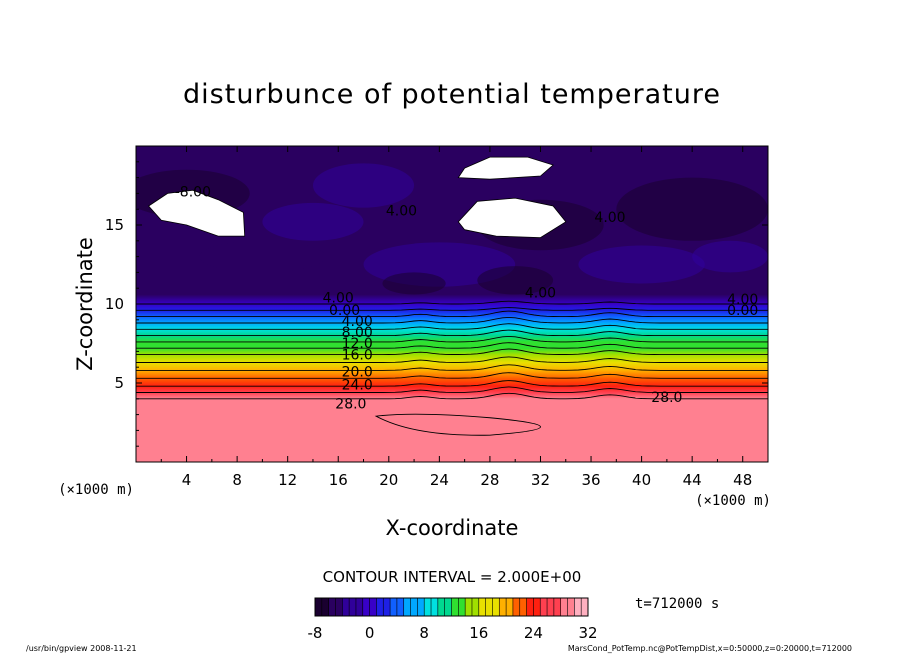 This screenshot has width=904, height=654. I want to click on colorbar-tick-label: 0, so click(370, 633).